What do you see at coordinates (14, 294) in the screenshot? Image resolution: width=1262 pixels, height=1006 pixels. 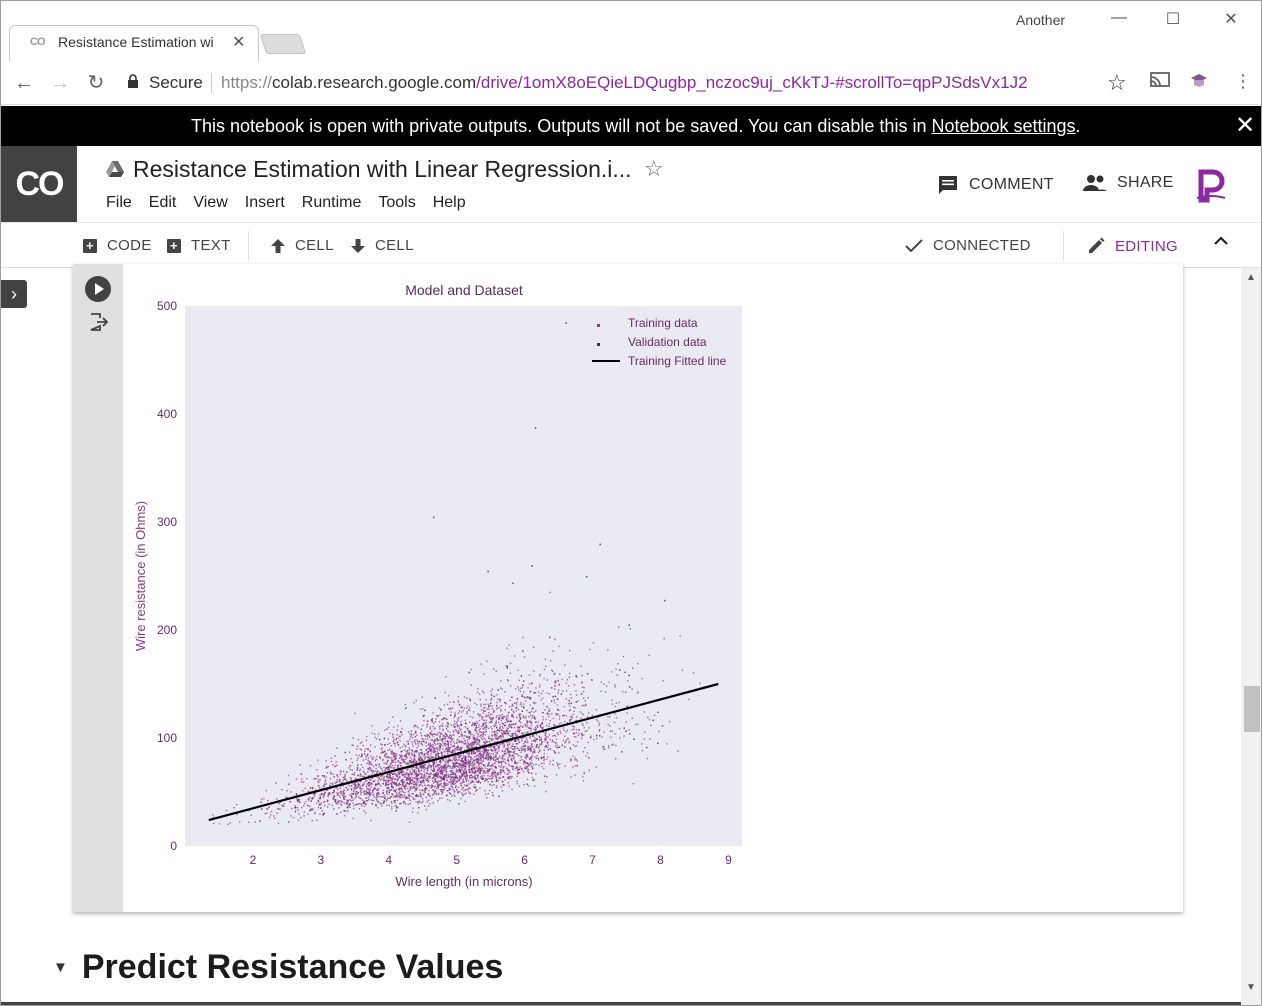 I see `sidebar-toggle-icon: ›` at bounding box center [14, 294].